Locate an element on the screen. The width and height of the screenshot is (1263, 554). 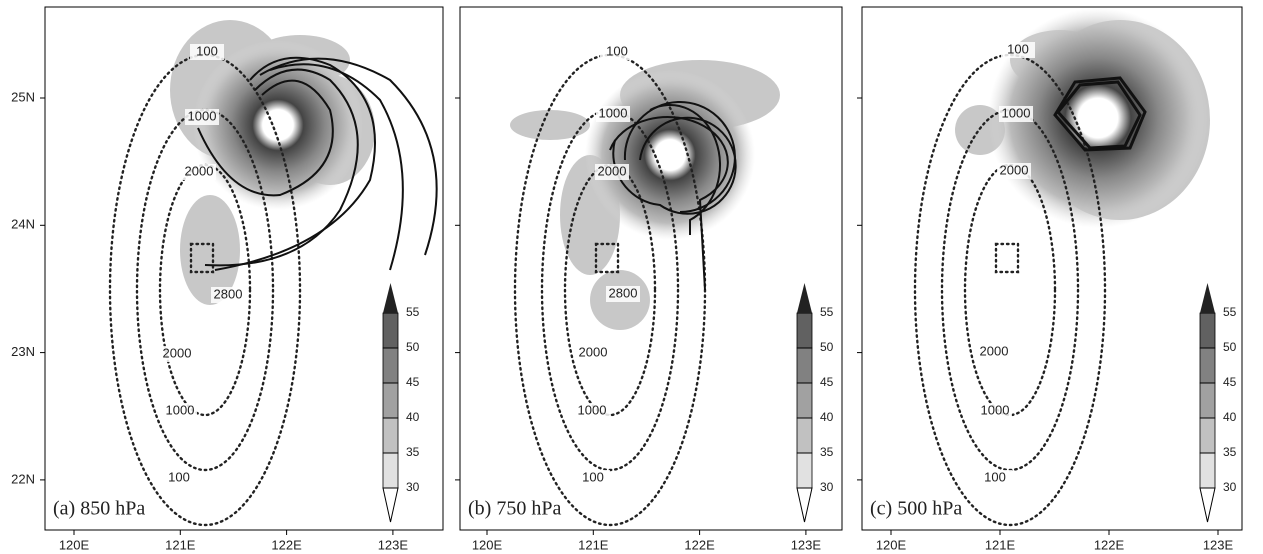
colorbar-label: 55 is located at coordinates (413, 312).